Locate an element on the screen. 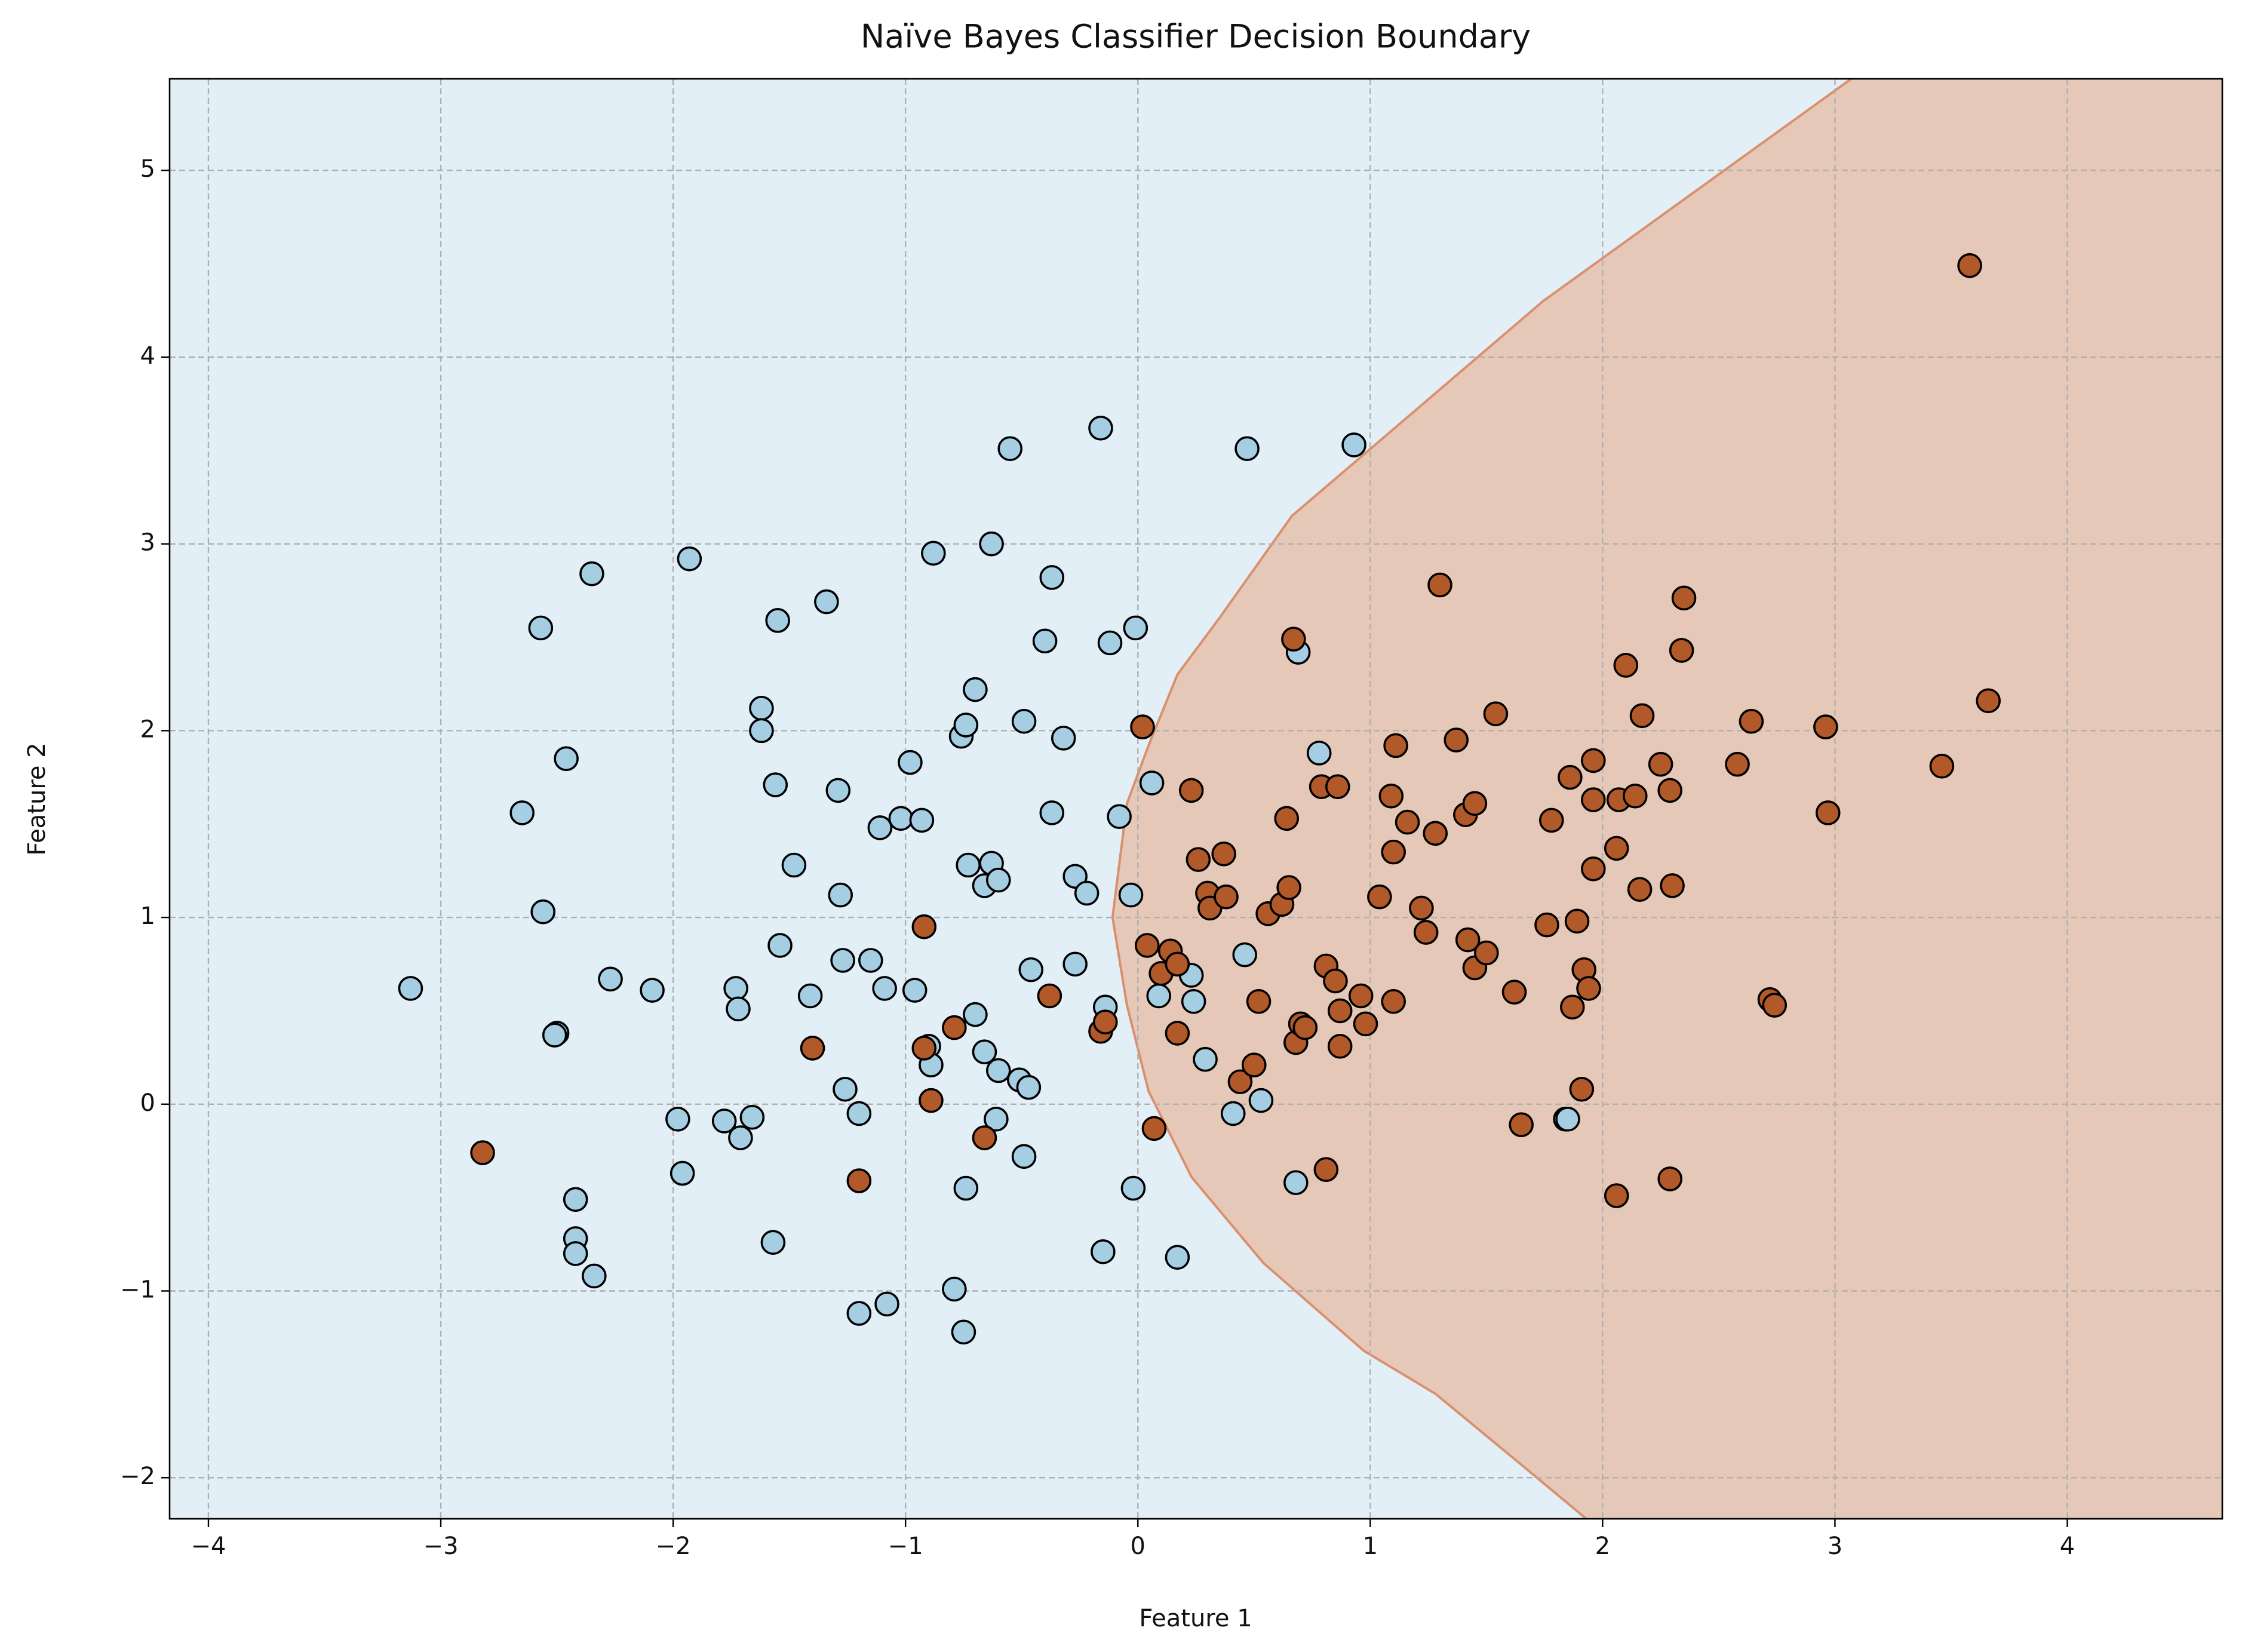 The image size is (2245, 1652). x-tick-label: −2 is located at coordinates (673, 1546).